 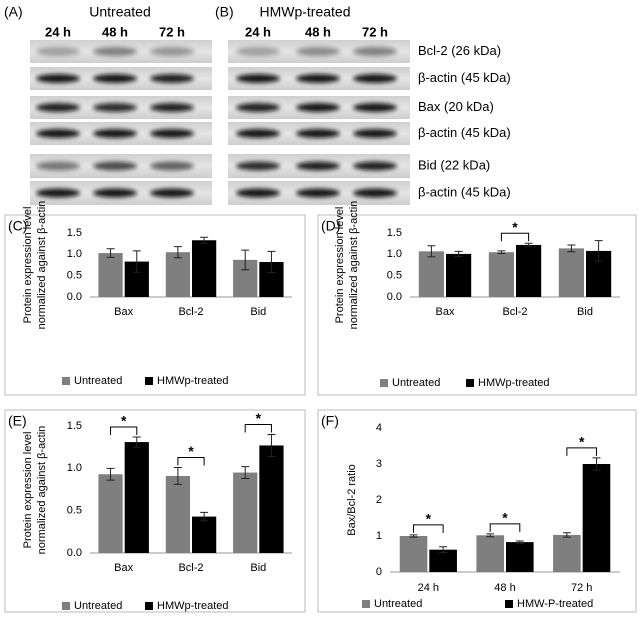 I want to click on panel-label: (D), so click(x=330, y=226).